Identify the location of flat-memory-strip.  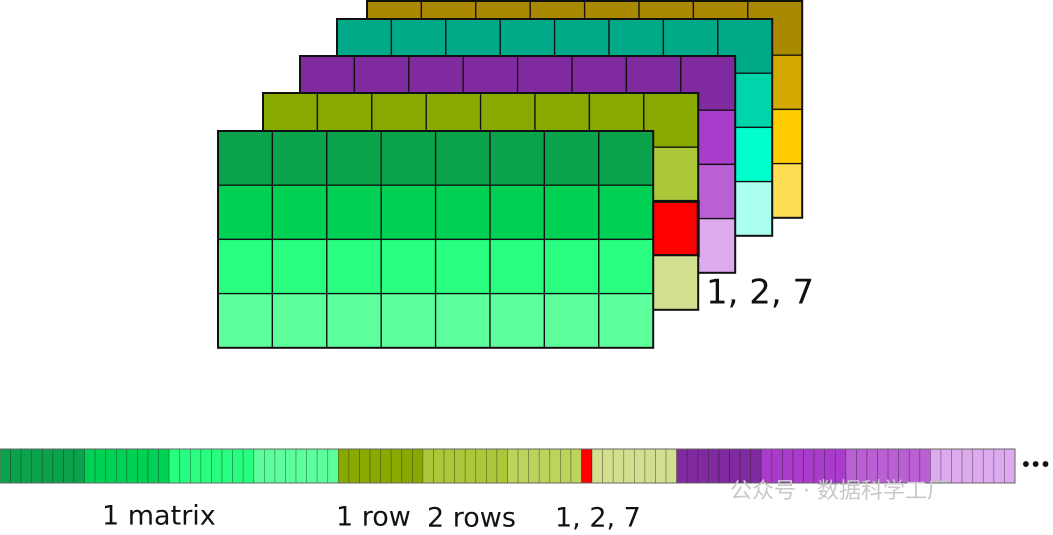
(508, 466).